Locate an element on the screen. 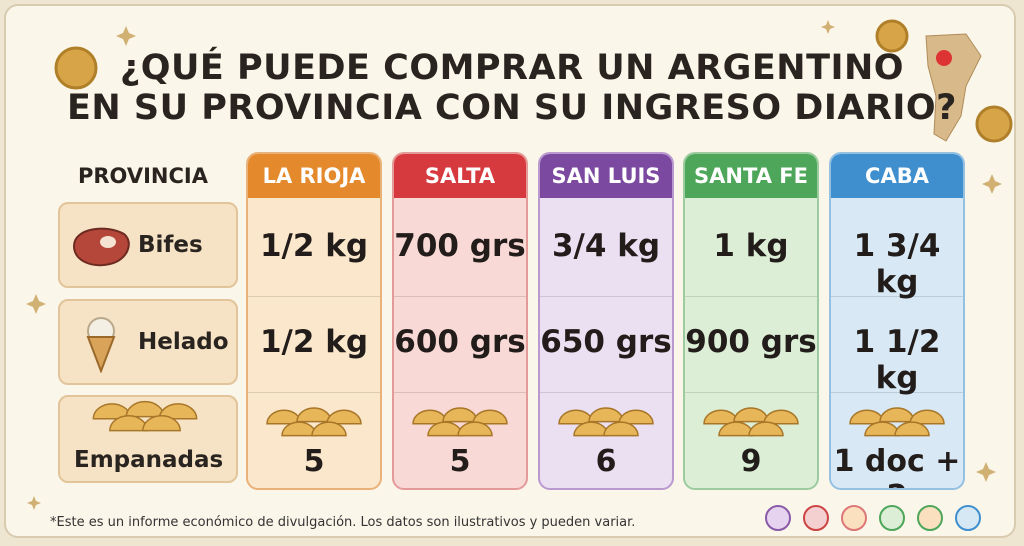 The width and height of the screenshot is (1024, 546). cell: 700 grs is located at coordinates (460, 246).